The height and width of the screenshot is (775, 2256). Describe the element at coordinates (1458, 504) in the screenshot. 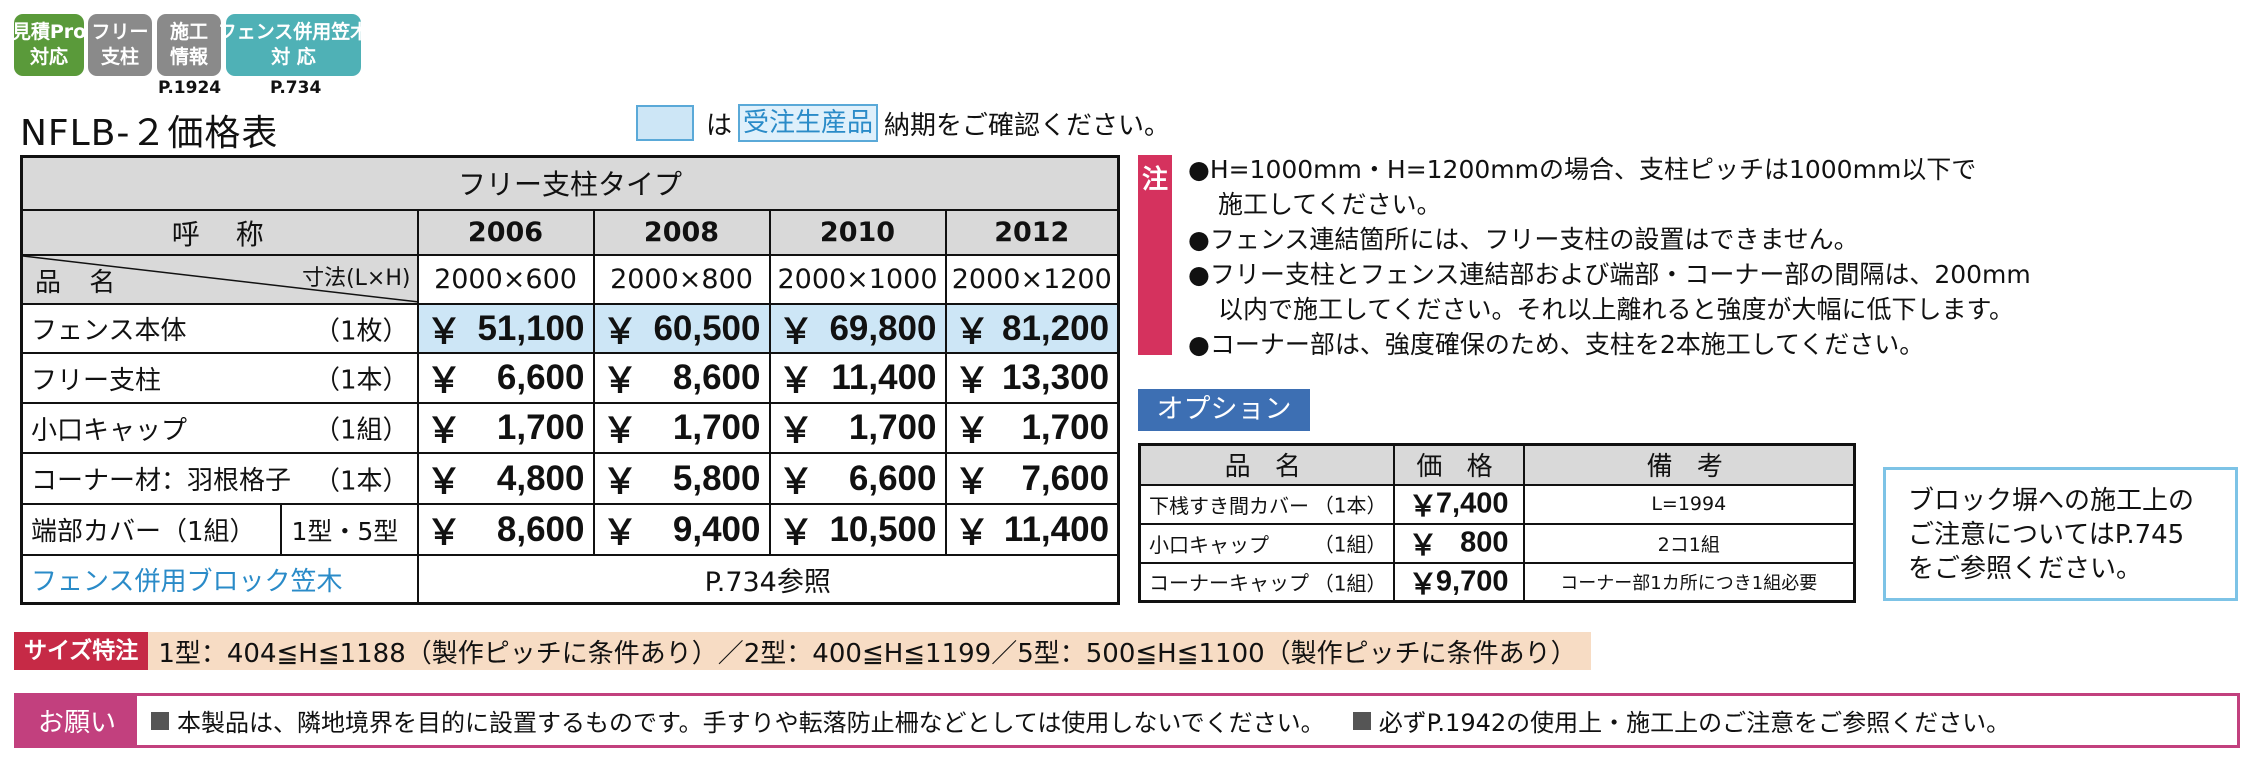

I see `opt-price: ￥ 7,400` at that location.